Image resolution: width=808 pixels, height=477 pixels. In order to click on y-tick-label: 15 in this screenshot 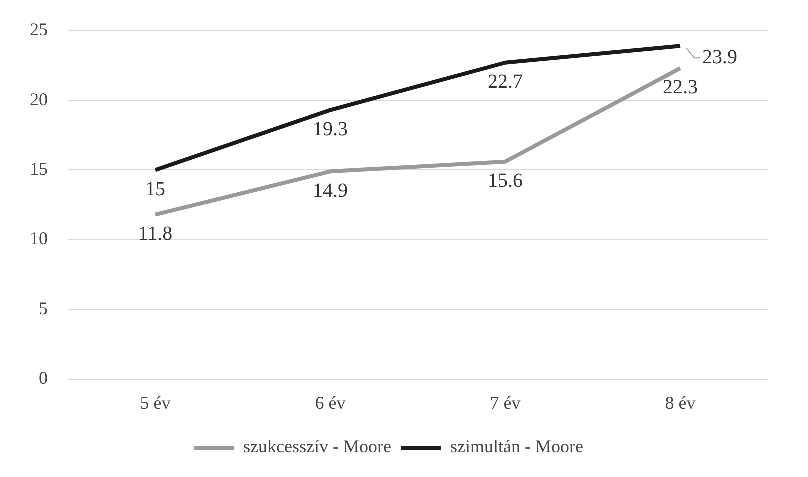, I will do `click(39, 168)`.